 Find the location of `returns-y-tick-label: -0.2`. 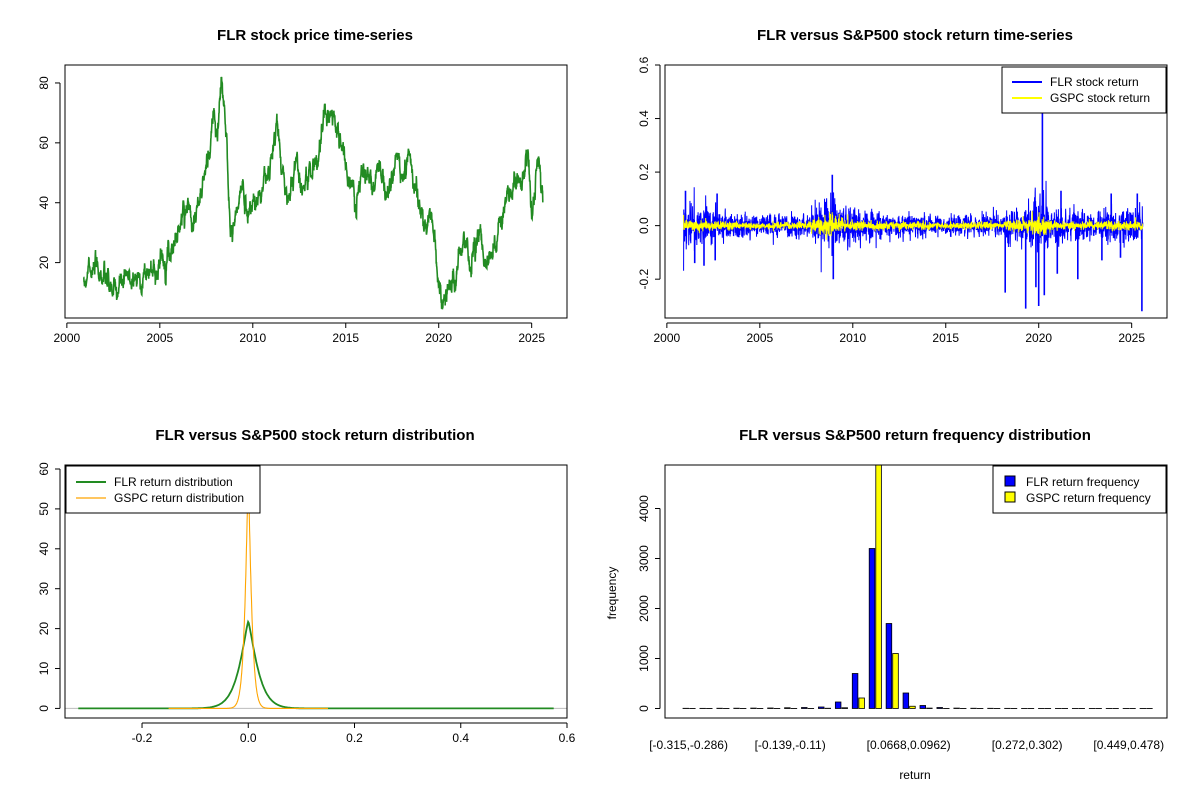

returns-y-tick-label: -0.2 is located at coordinates (644, 279).